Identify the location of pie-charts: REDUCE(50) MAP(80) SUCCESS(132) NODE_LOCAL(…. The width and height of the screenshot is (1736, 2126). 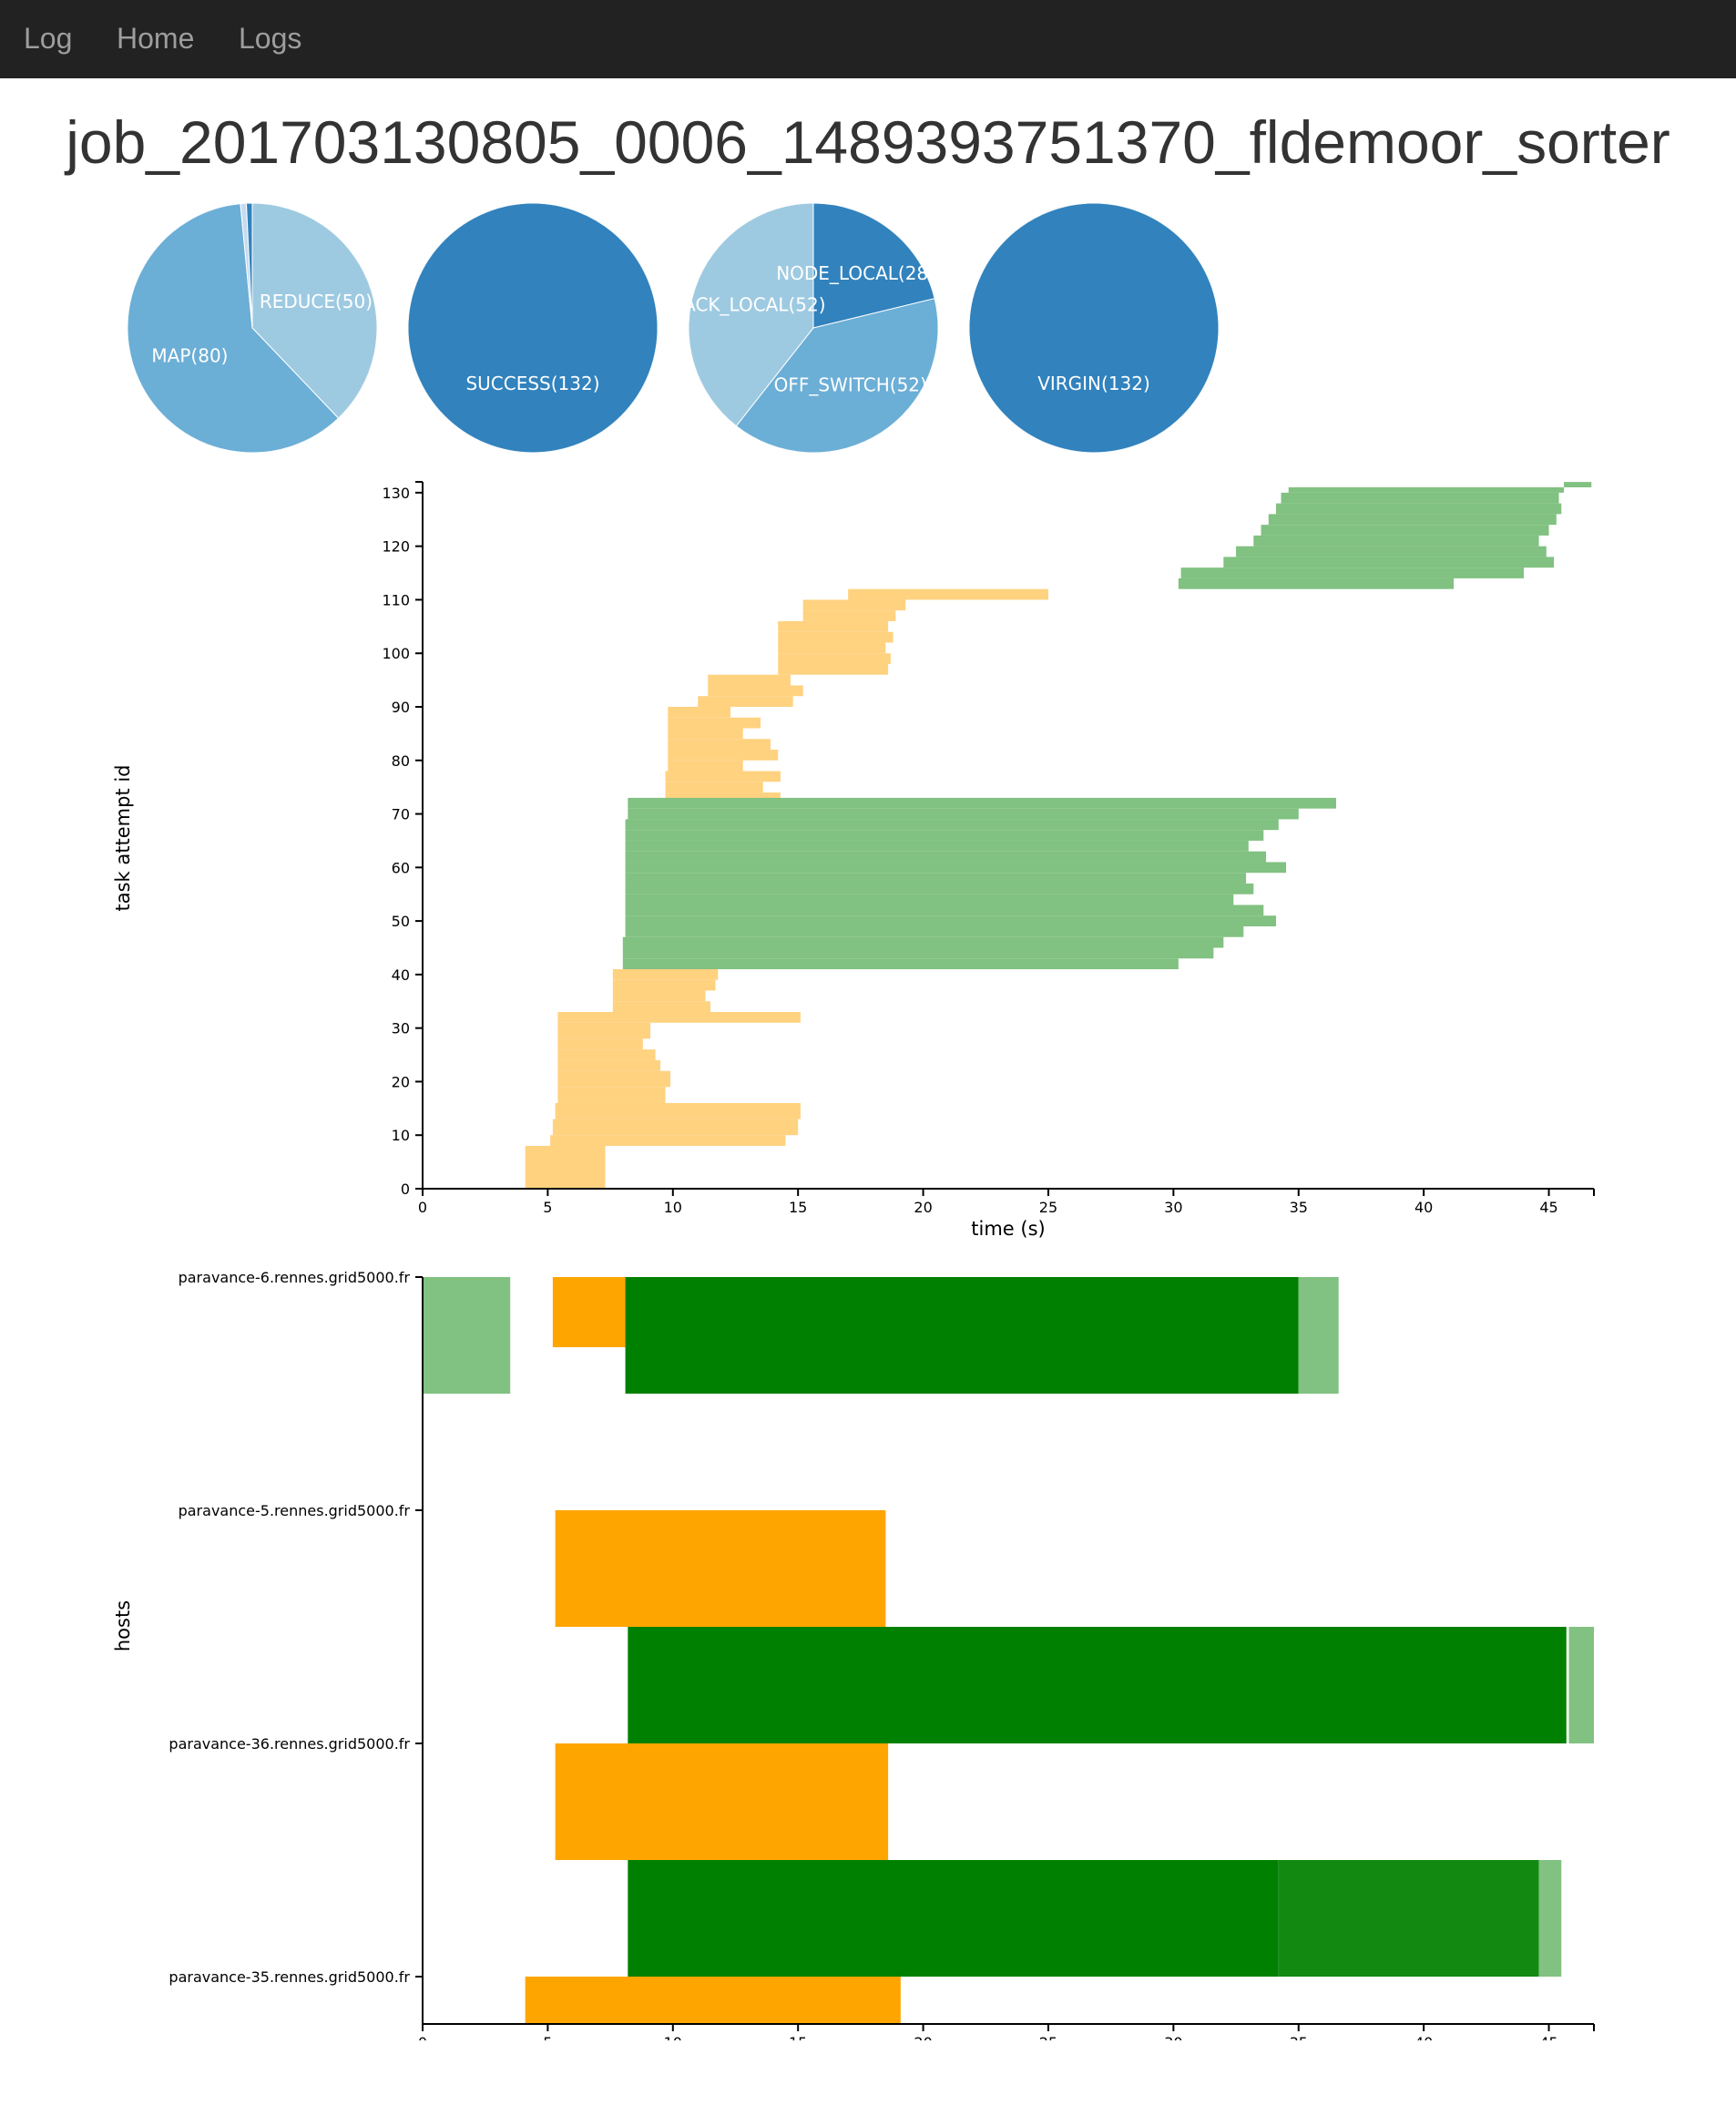
(673, 328).